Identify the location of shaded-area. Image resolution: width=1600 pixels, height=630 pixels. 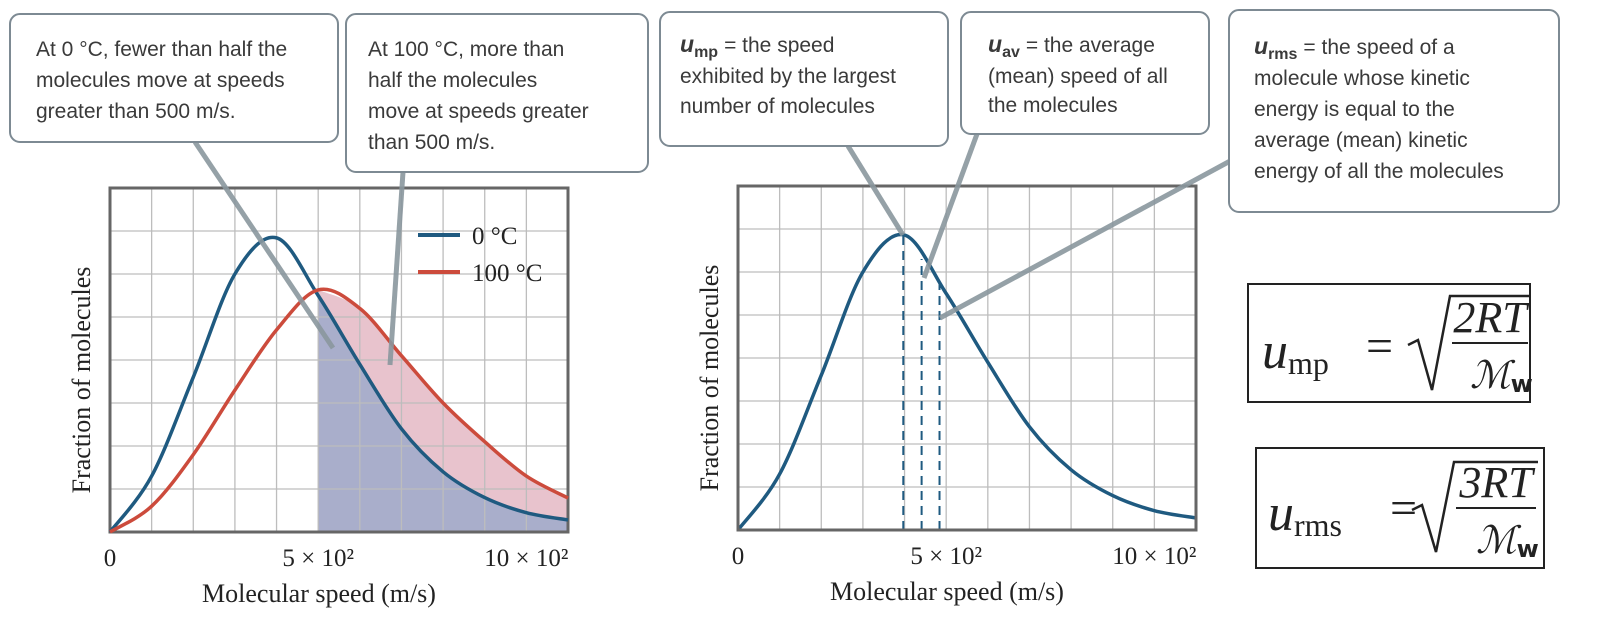
(443, 413).